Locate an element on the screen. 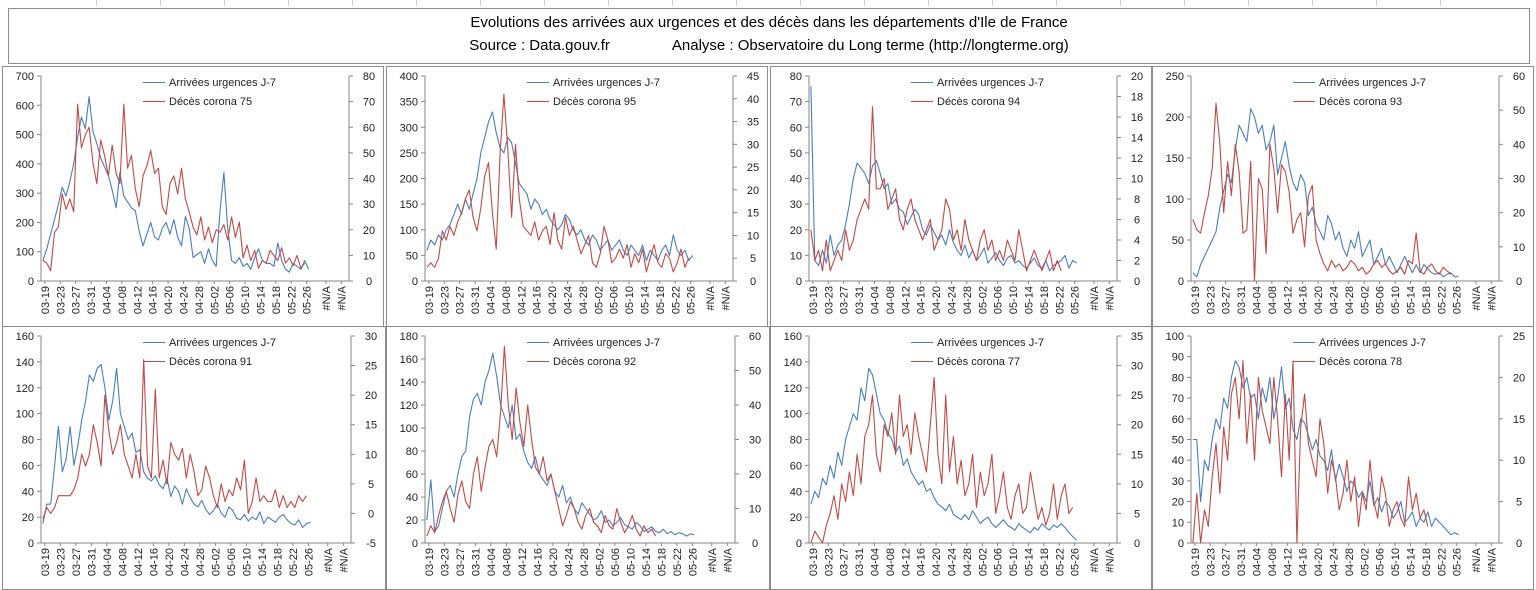  left-tick-label: 150 is located at coordinates (1175, 159).